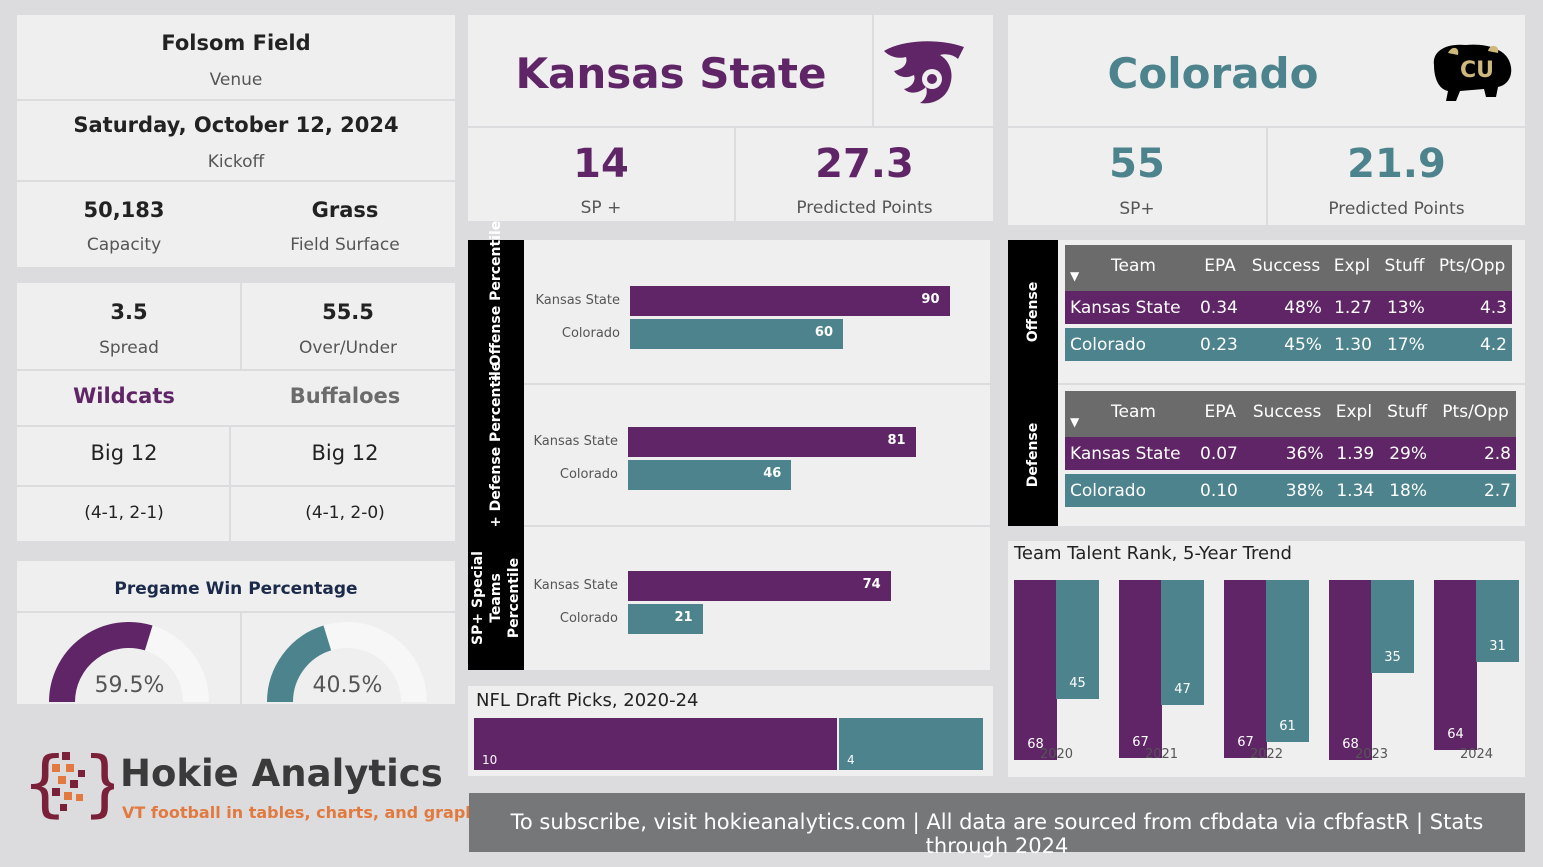 The image size is (1543, 867). What do you see at coordinates (710, 475) in the screenshot?
I see `percentile-bar: 46` at bounding box center [710, 475].